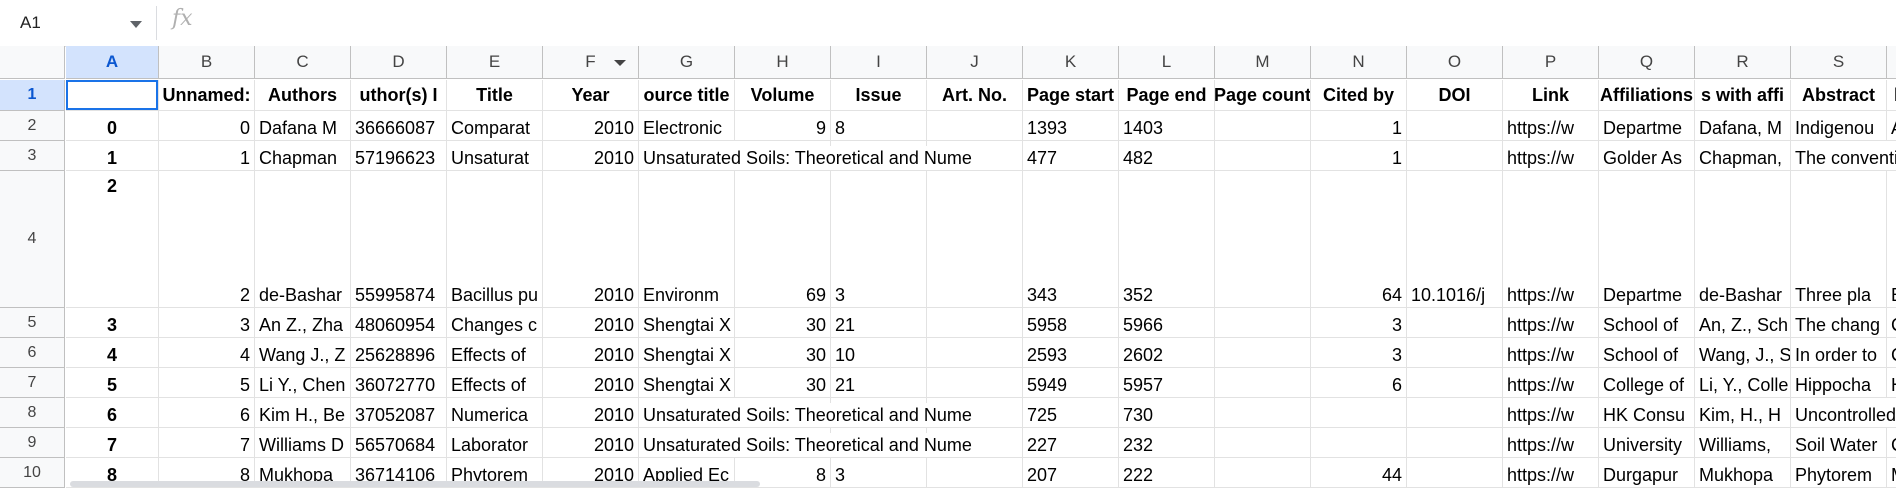 The width and height of the screenshot is (1896, 488). I want to click on cell-a8: 6, so click(112, 413).